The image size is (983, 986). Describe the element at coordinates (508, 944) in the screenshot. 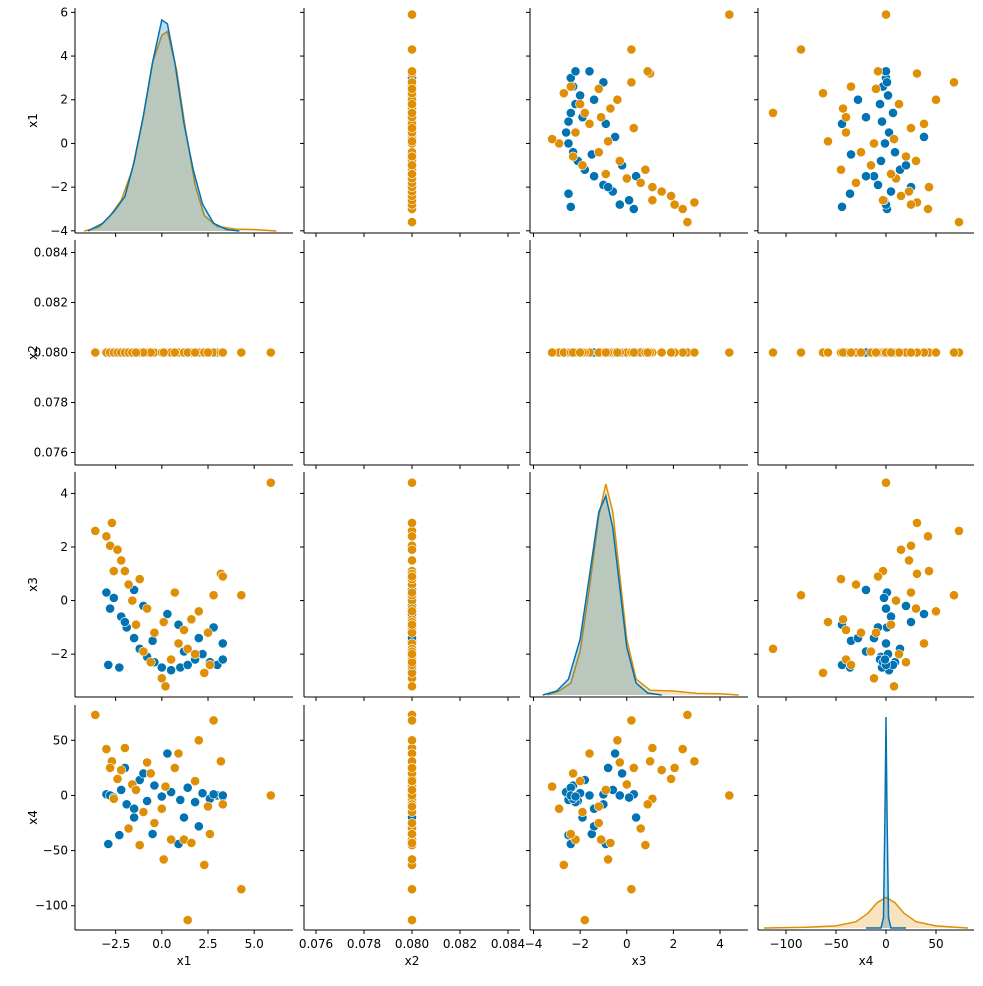

I see `x-tick-label: 0.084` at that location.